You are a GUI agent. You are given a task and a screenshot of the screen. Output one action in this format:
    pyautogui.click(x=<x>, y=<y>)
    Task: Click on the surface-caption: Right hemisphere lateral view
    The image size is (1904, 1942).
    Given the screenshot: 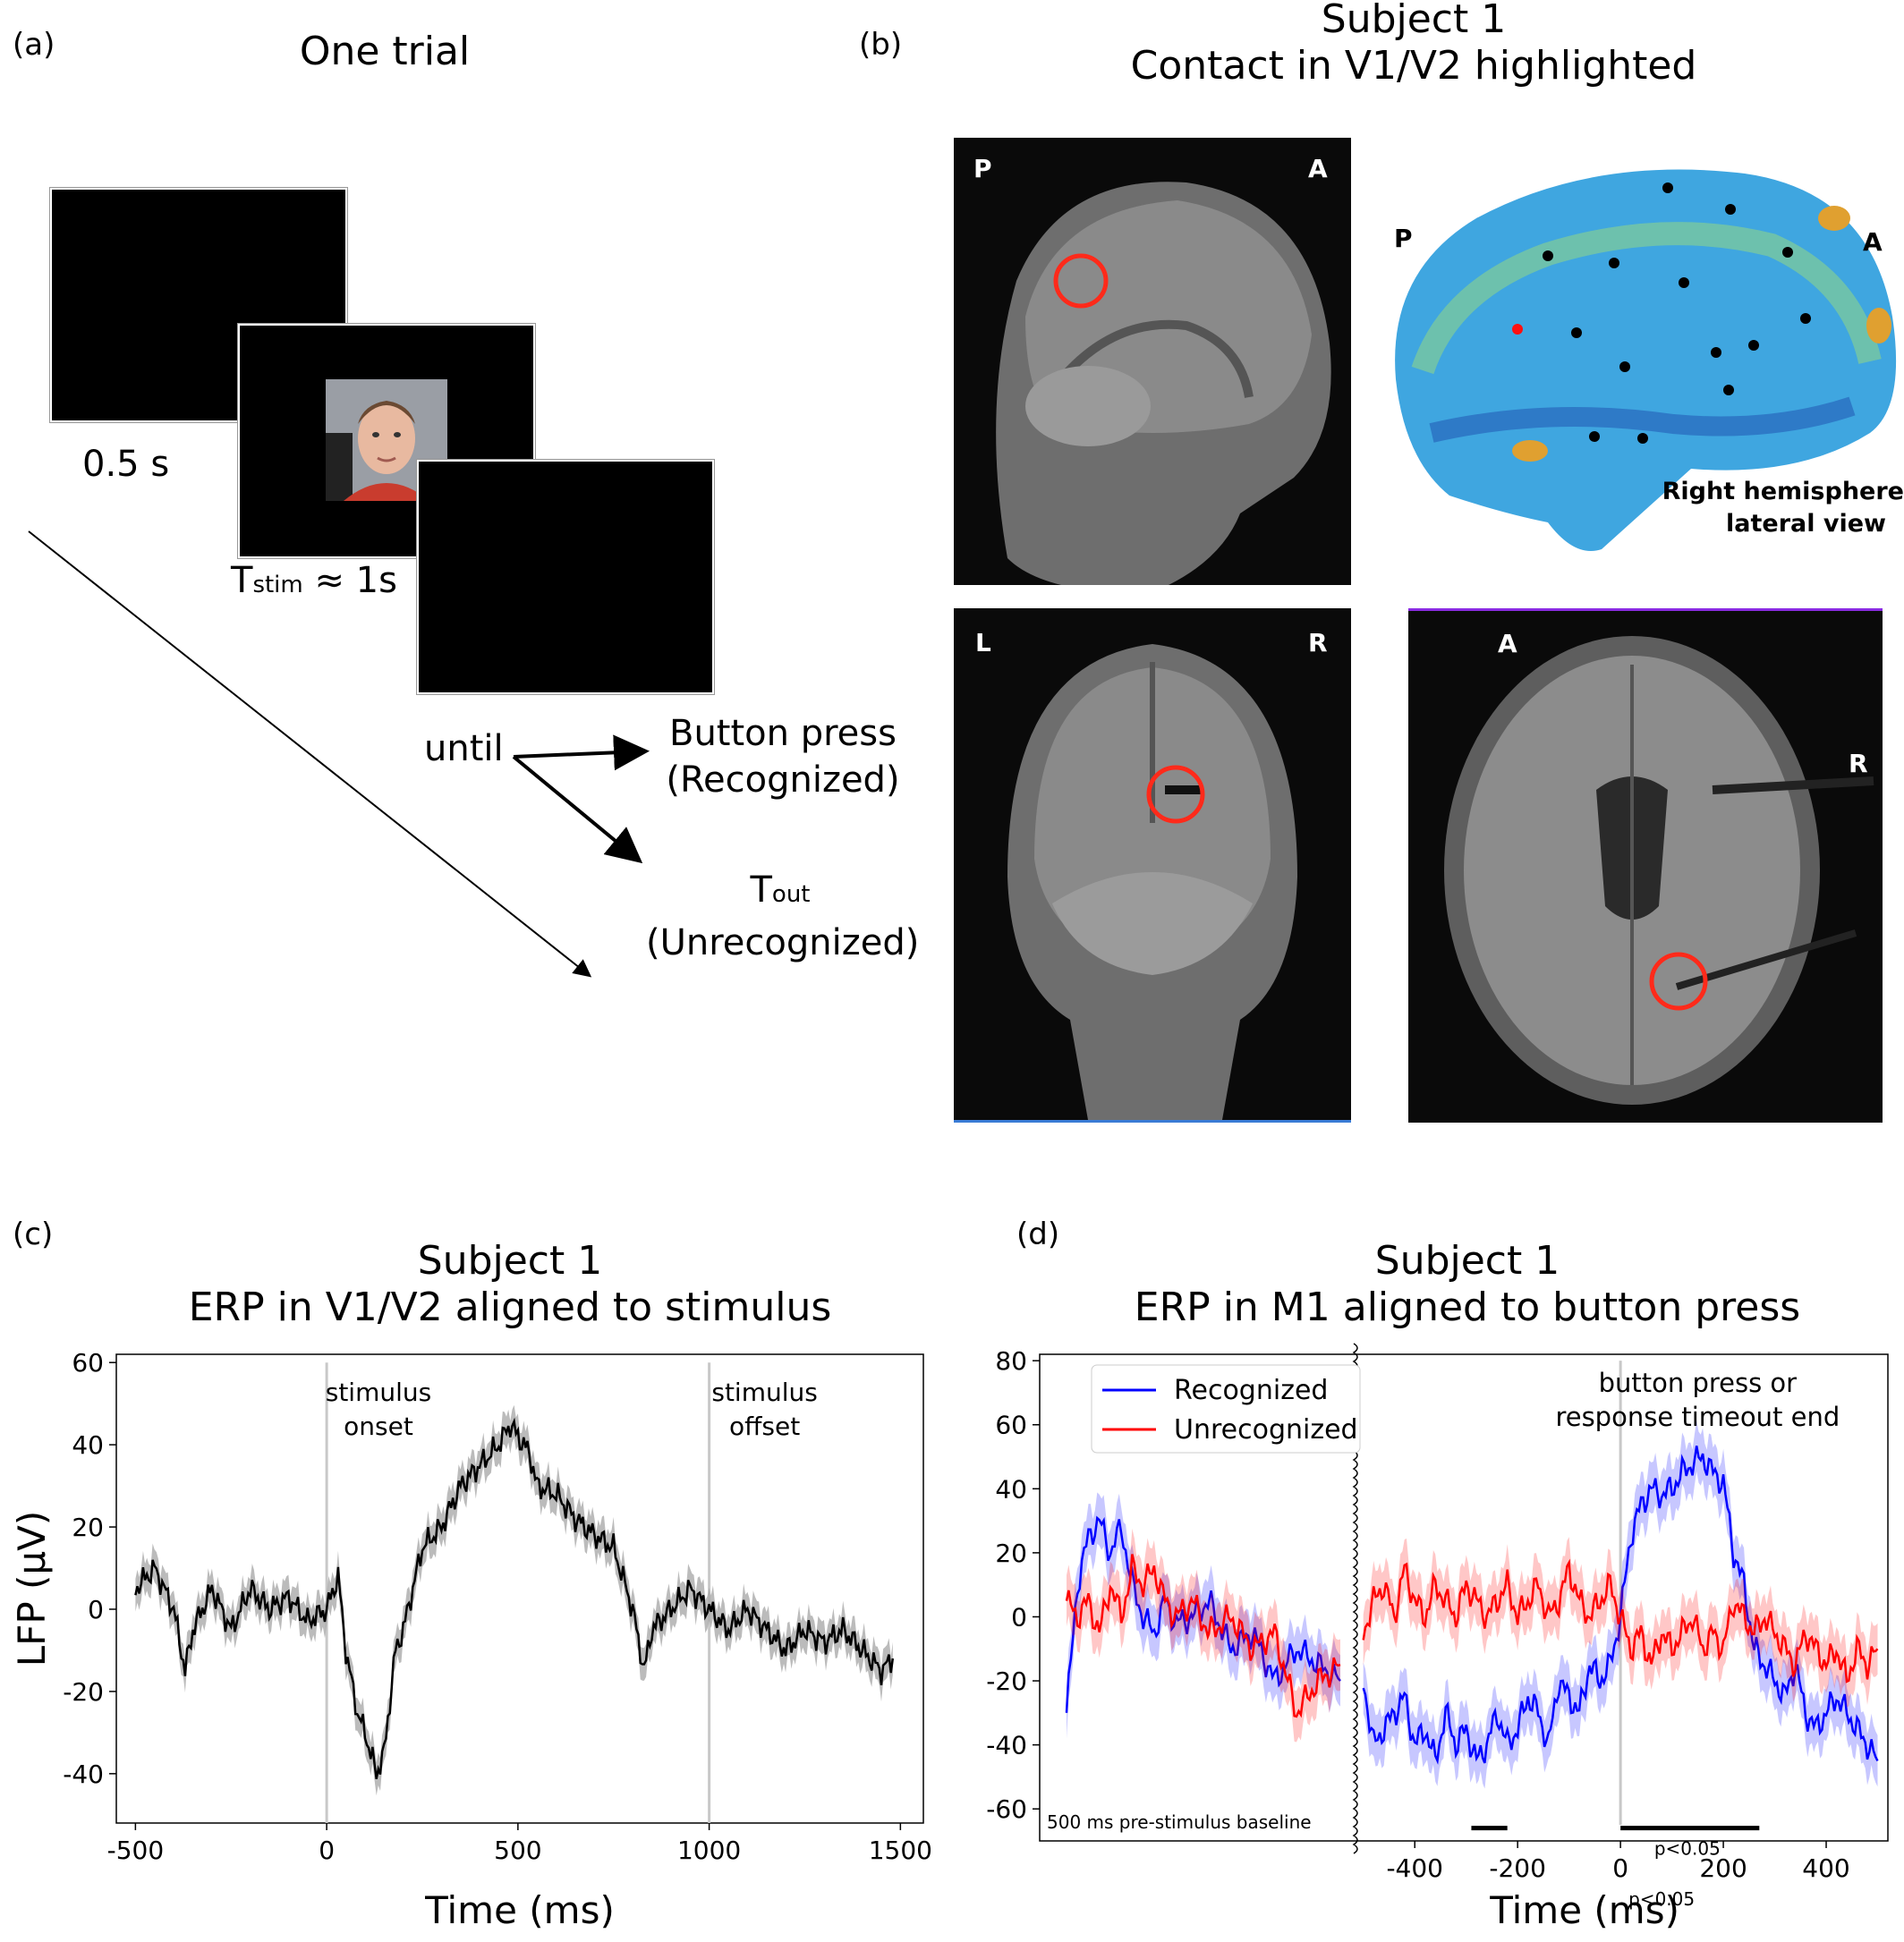 What is the action you would take?
    pyautogui.click(x=1783, y=508)
    